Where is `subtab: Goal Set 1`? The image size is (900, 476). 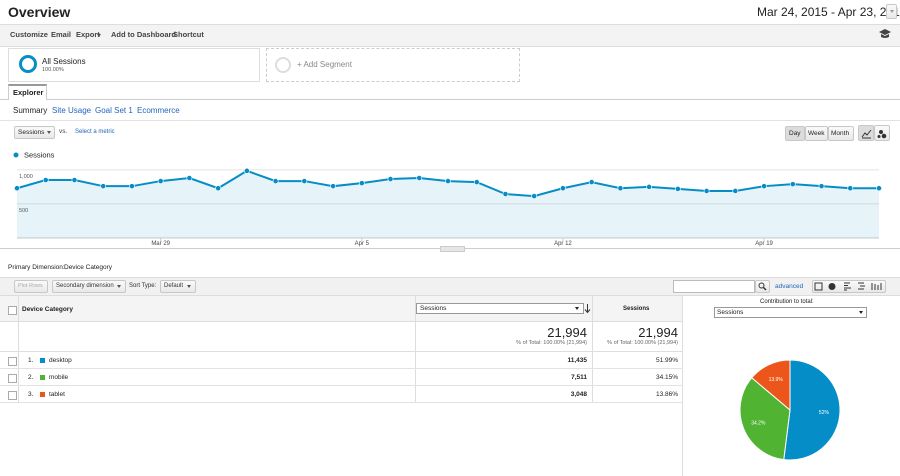 subtab: Goal Set 1 is located at coordinates (114, 110).